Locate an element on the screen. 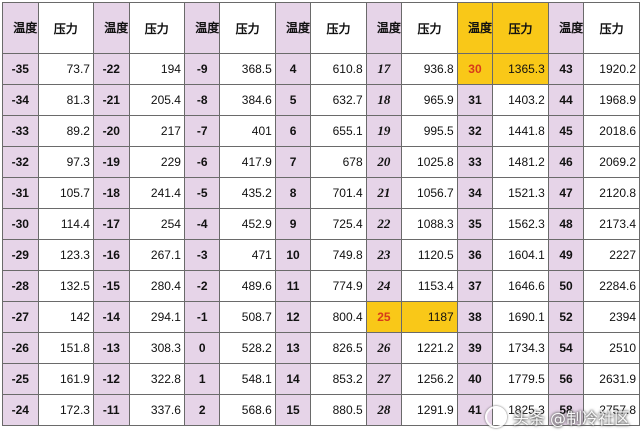 Image resolution: width=640 pixels, height=433 pixels. pressure-cell: 384.6 is located at coordinates (247, 100).